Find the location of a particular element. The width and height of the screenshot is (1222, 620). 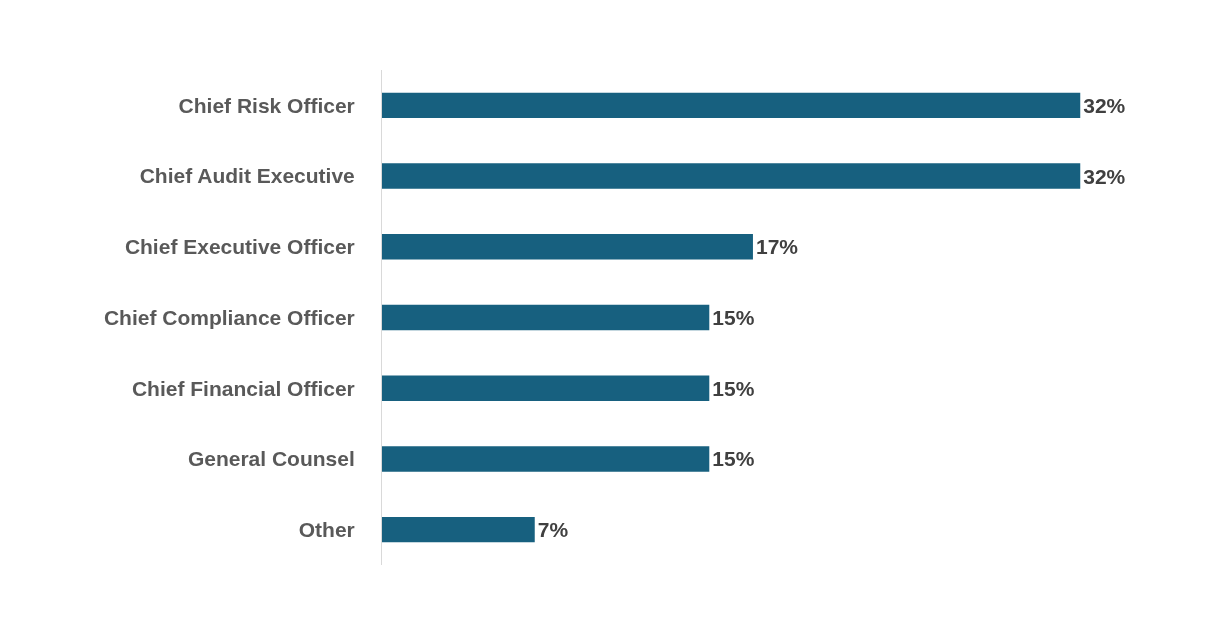

y-tick-label: Other is located at coordinates (326, 529).